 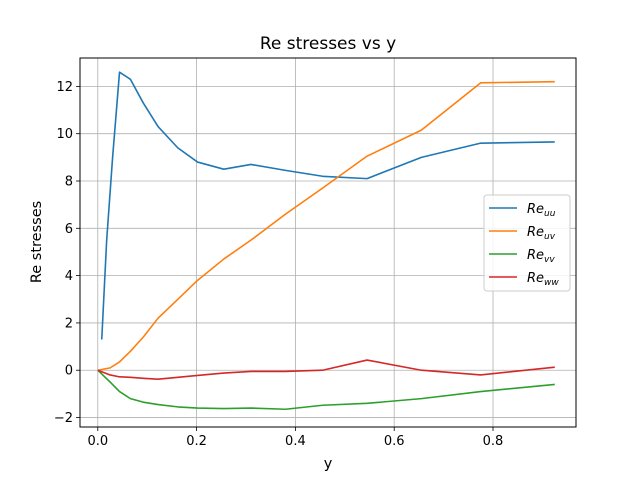 What do you see at coordinates (328, 44) in the screenshot?
I see `chart-title: Re stresses vs y` at bounding box center [328, 44].